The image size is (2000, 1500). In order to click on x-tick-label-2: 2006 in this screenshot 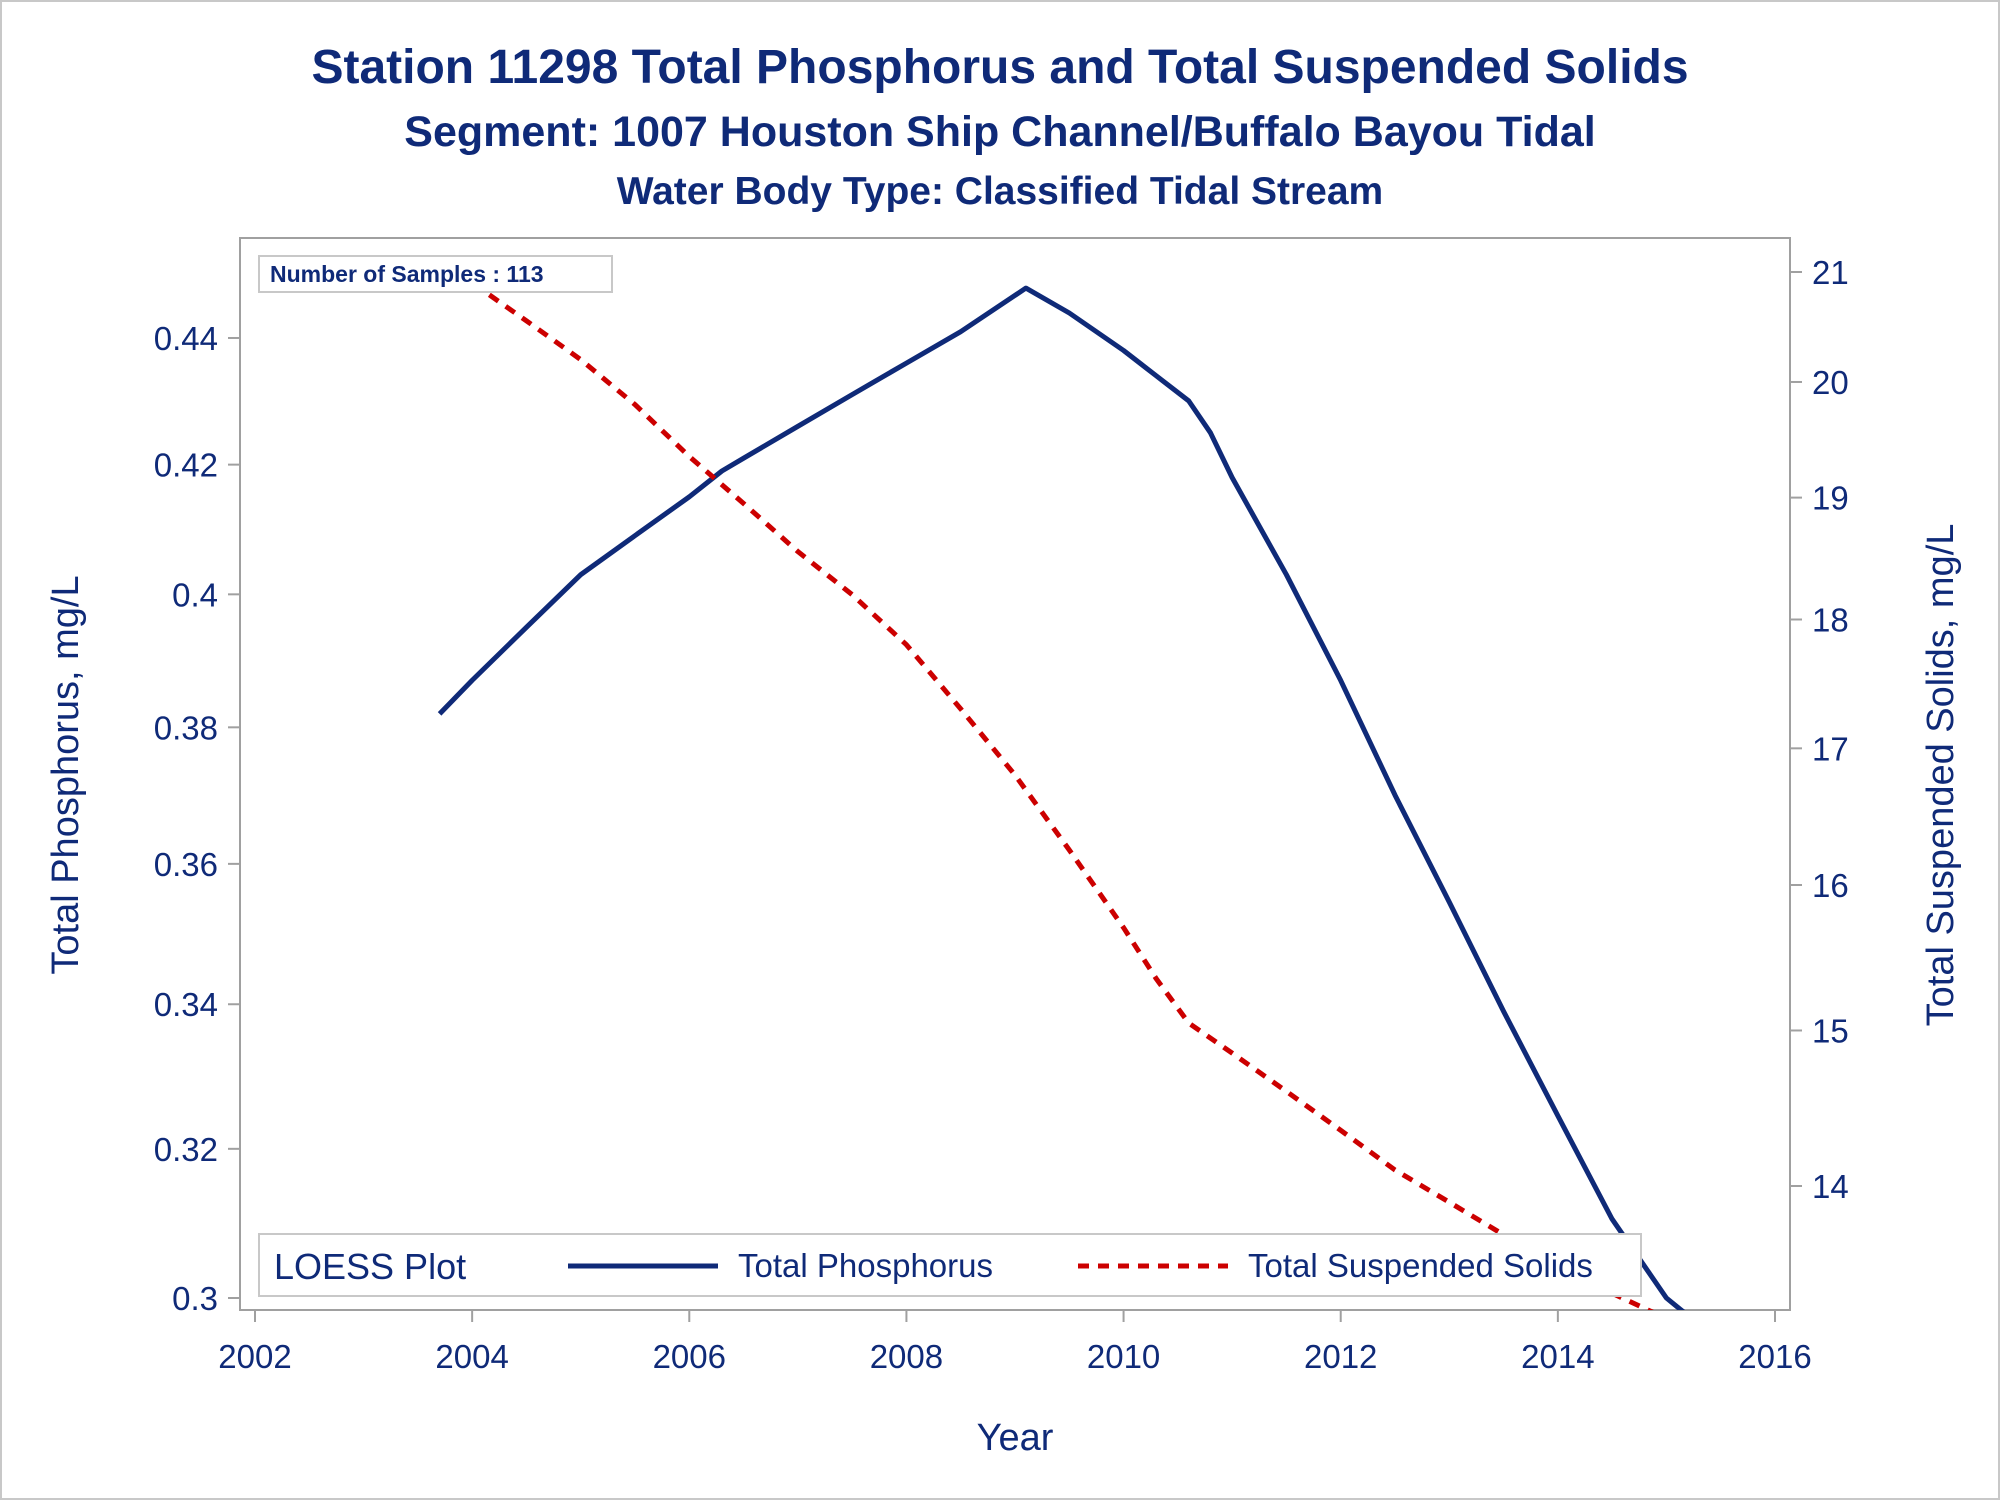, I will do `click(689, 1356)`.